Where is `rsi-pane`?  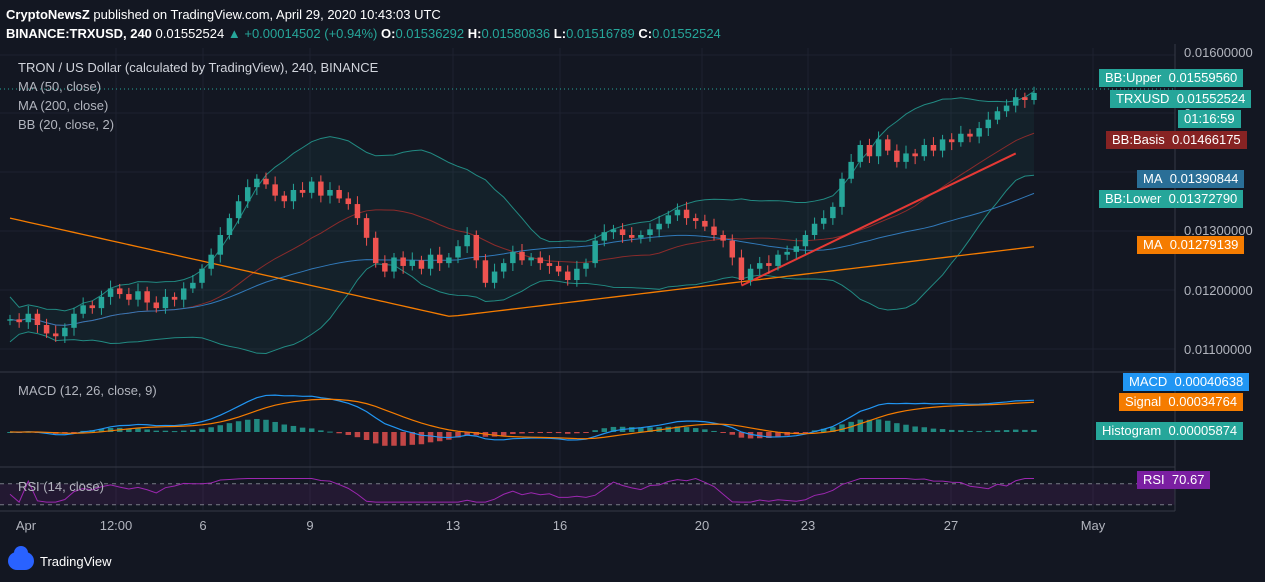 rsi-pane is located at coordinates (587, 491).